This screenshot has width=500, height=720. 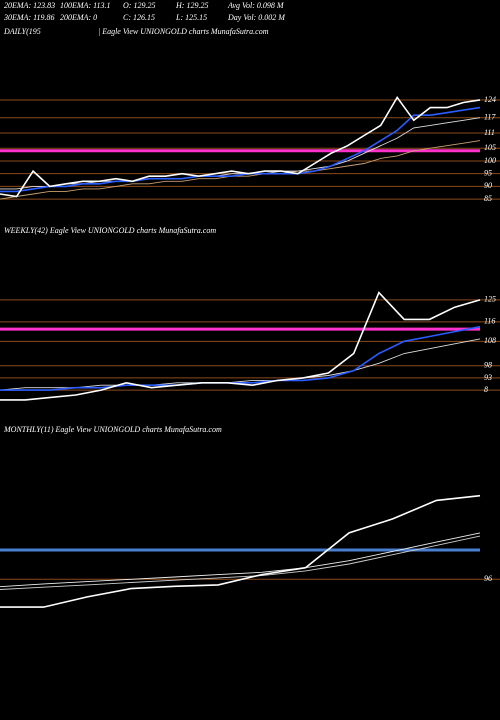 I want to click on y-tick-label: 98, so click(x=488, y=365).